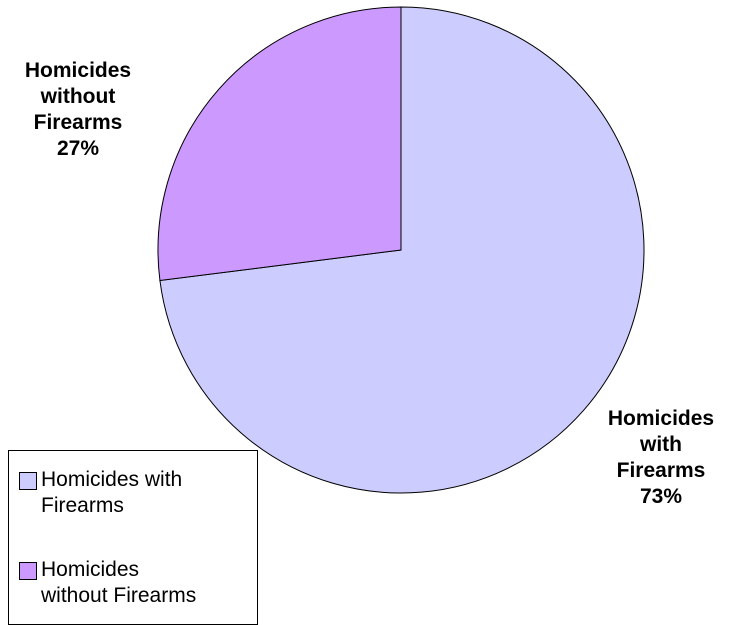 The height and width of the screenshot is (625, 736). What do you see at coordinates (78, 148) in the screenshot?
I see `slice-percent: 27%` at bounding box center [78, 148].